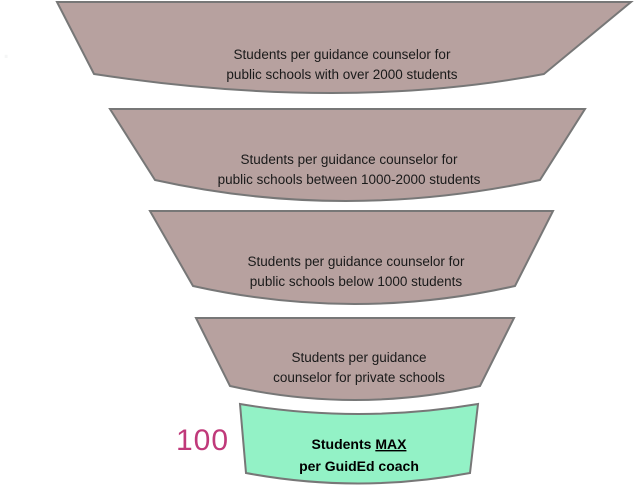 The image size is (638, 490). What do you see at coordinates (342, 54) in the screenshot?
I see `funnel-tier-1-line1: Students per guidance counselor for` at bounding box center [342, 54].